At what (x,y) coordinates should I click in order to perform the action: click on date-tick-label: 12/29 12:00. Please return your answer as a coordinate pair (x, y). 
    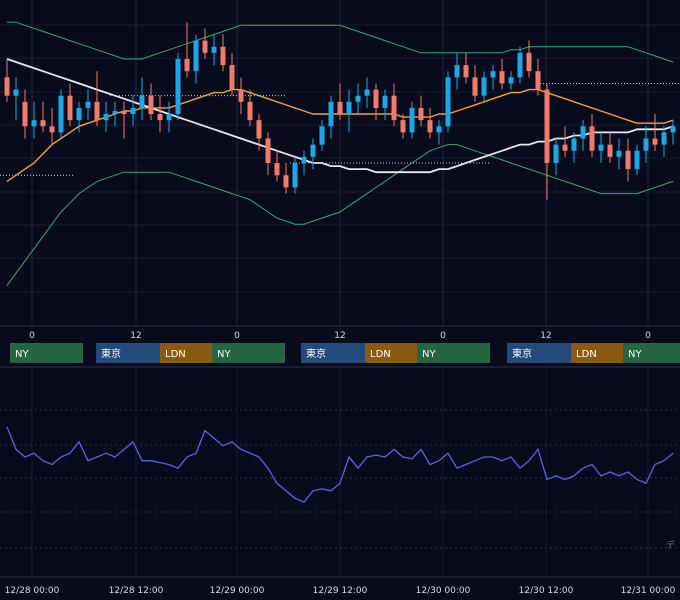
    Looking at the image, I should click on (340, 591).